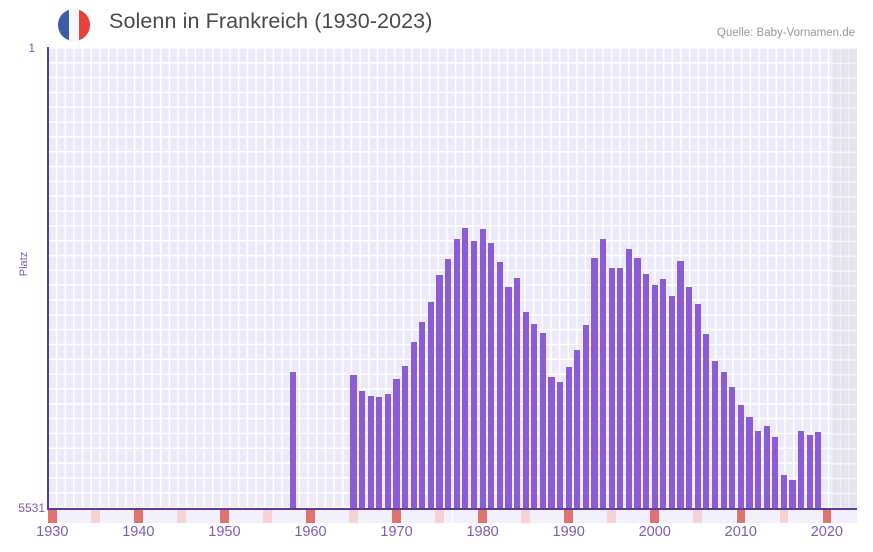 The width and height of the screenshot is (873, 552). Describe the element at coordinates (310, 532) in the screenshot. I see `x-axis-tick-label: 1960` at that location.